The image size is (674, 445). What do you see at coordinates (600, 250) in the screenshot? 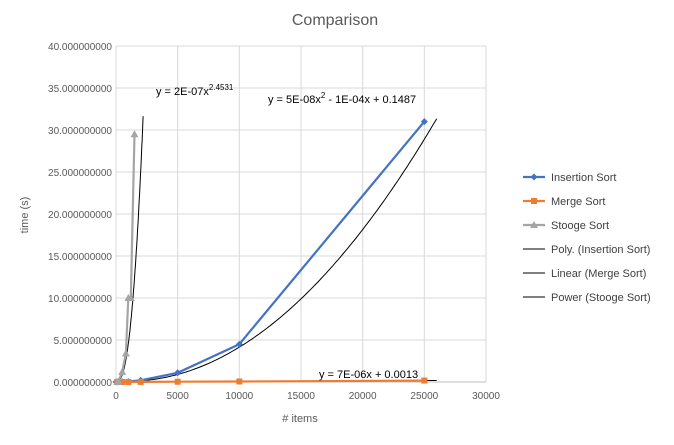
I see `legend-label: Poly. (Insertion Sort)` at bounding box center [600, 250].